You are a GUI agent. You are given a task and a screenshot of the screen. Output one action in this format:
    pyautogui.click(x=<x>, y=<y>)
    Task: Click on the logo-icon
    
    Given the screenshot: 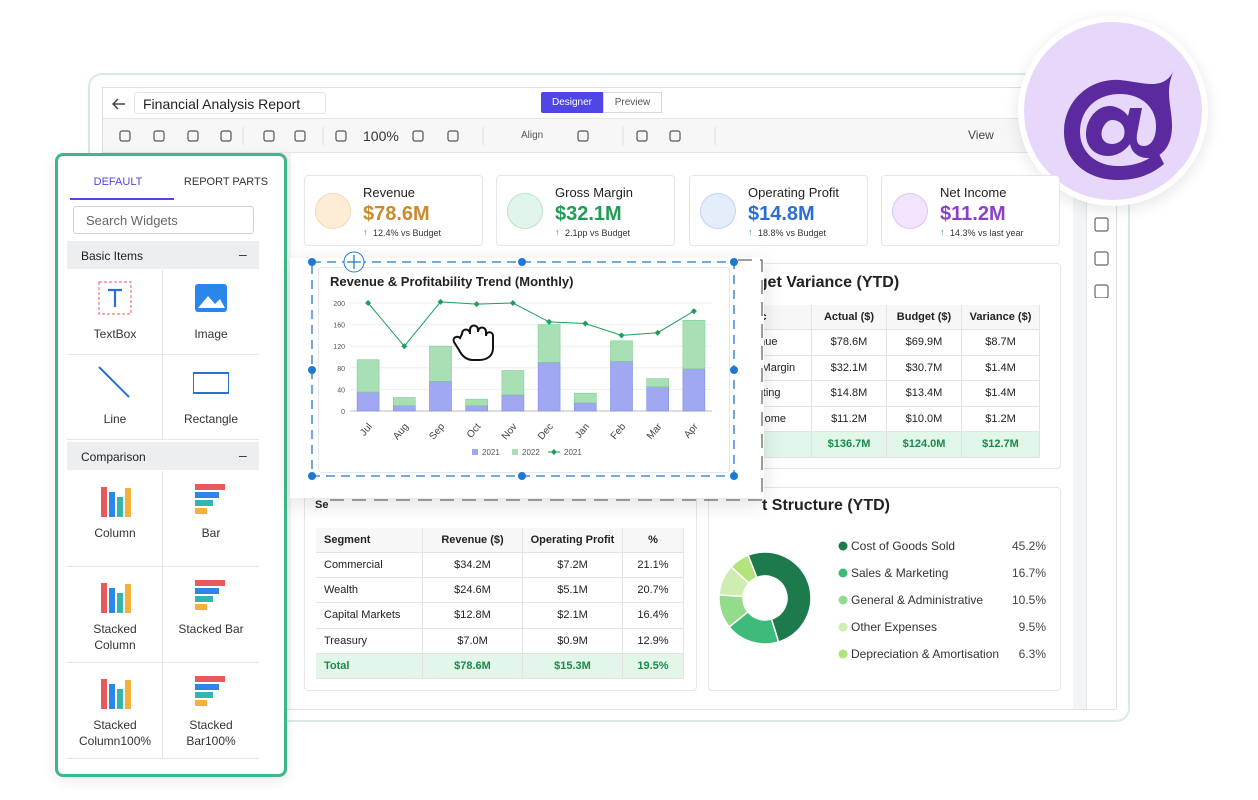 What is the action you would take?
    pyautogui.click(x=1119, y=125)
    